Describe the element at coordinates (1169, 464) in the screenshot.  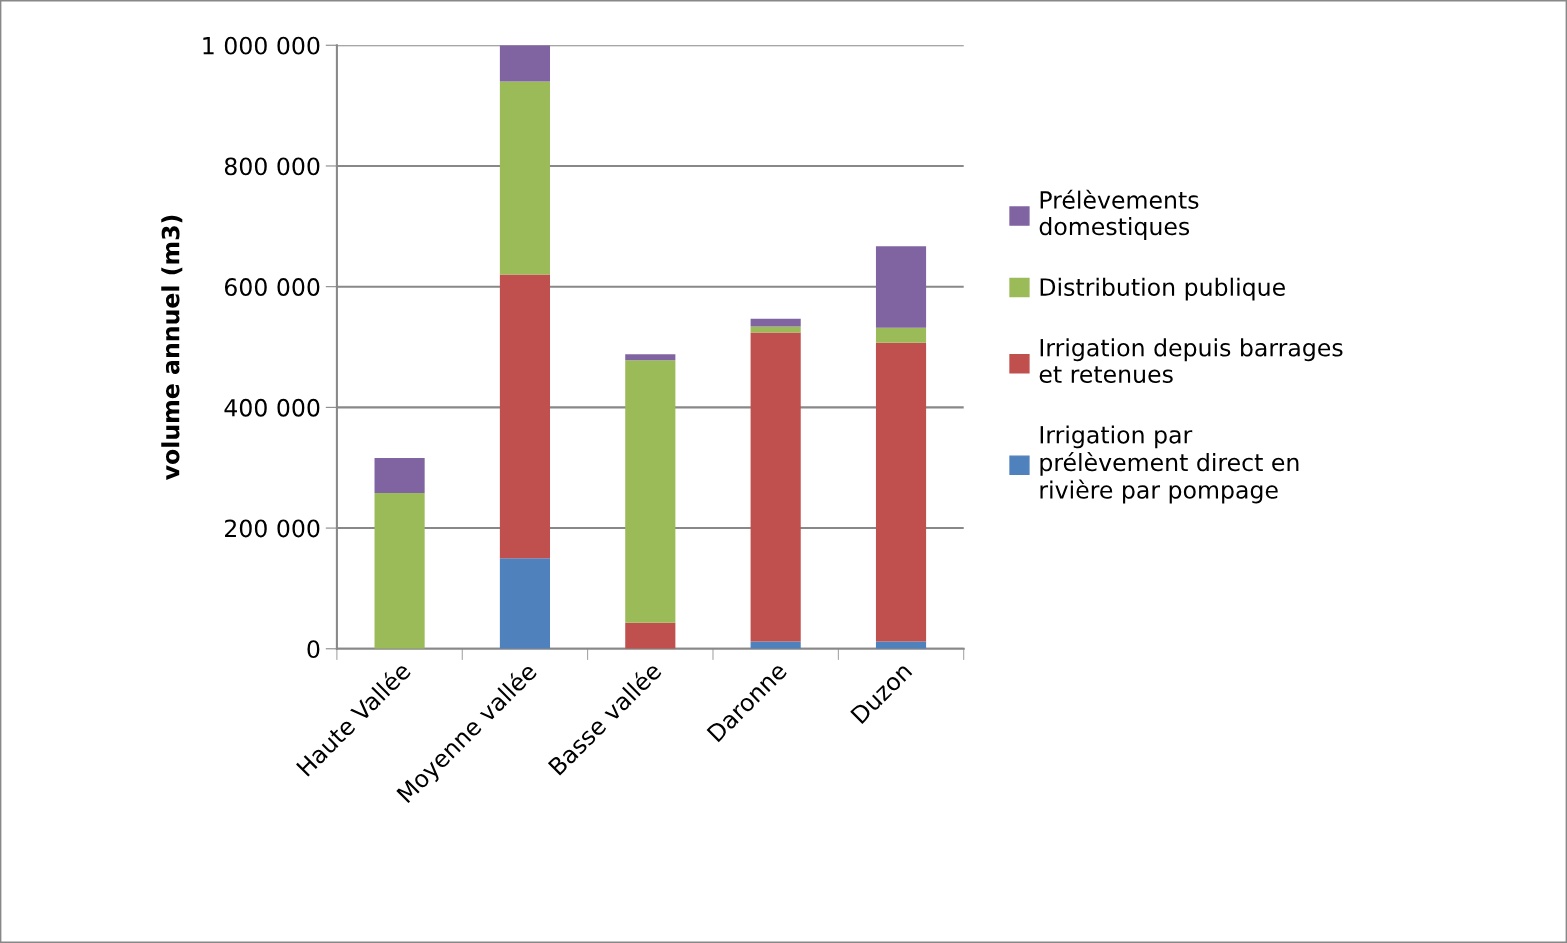
I see `legend-label: Irrigation par prélèvement direct en rivière par pompage` at that location.